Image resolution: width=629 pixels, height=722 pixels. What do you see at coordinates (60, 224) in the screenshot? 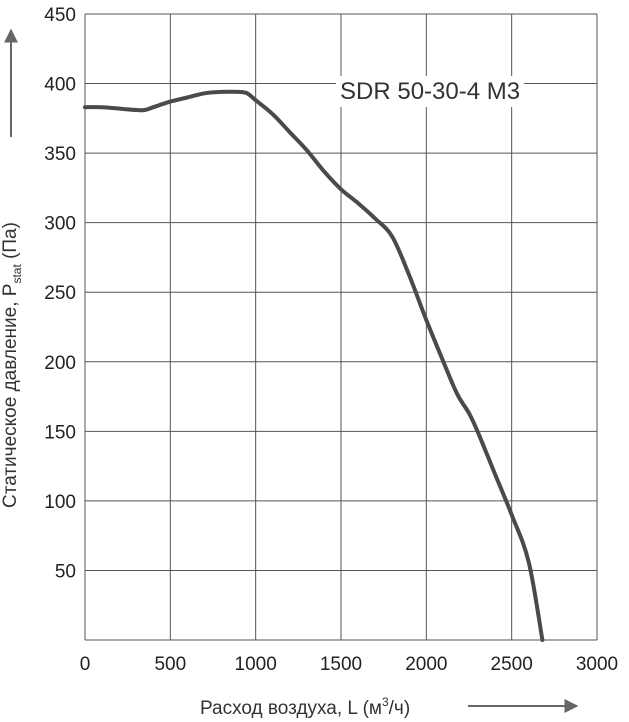
I see `y-tick-label: 300` at bounding box center [60, 224].